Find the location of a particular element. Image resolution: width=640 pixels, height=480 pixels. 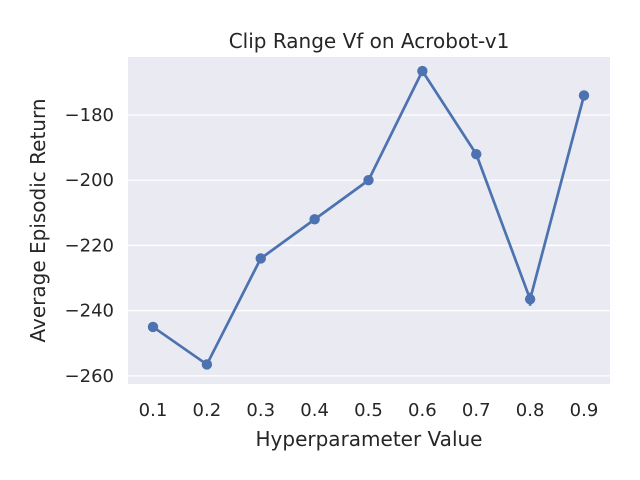

y-tick-label: −260 is located at coordinates (89, 376).